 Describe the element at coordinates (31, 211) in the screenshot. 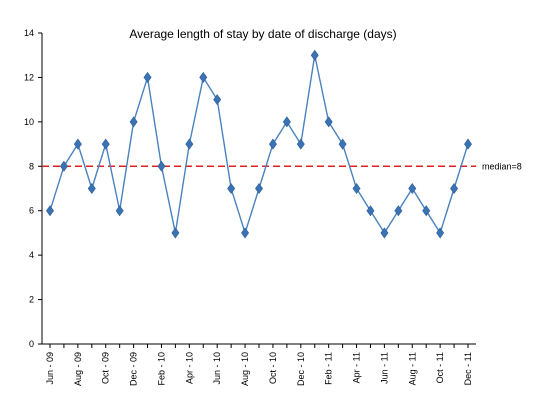

I see `y-tick-label: 6` at that location.